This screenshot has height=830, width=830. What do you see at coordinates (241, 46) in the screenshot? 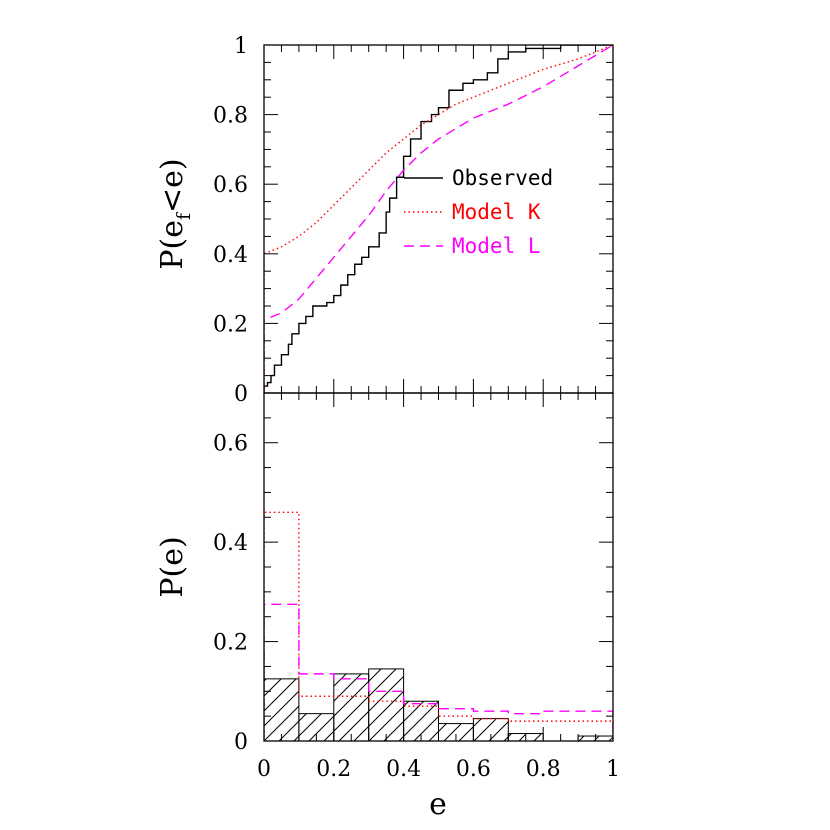
I see `y-tick-label: 1` at bounding box center [241, 46].